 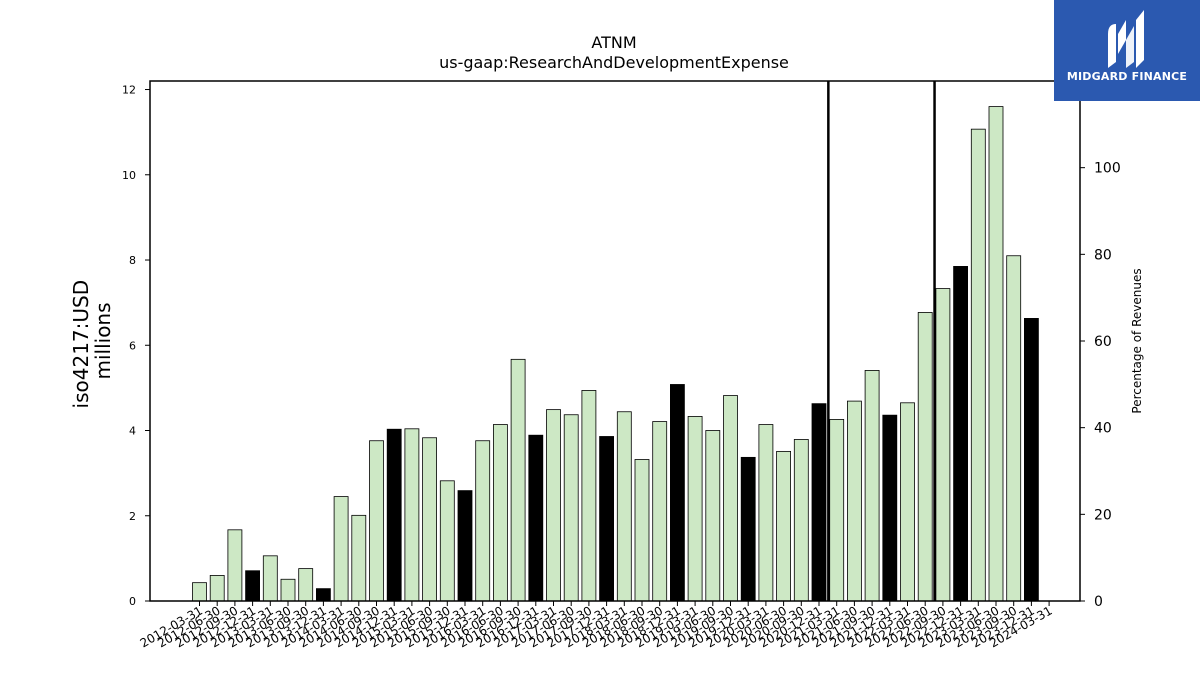 I want to click on y2-tick-label: 60, so click(x=1103, y=342).